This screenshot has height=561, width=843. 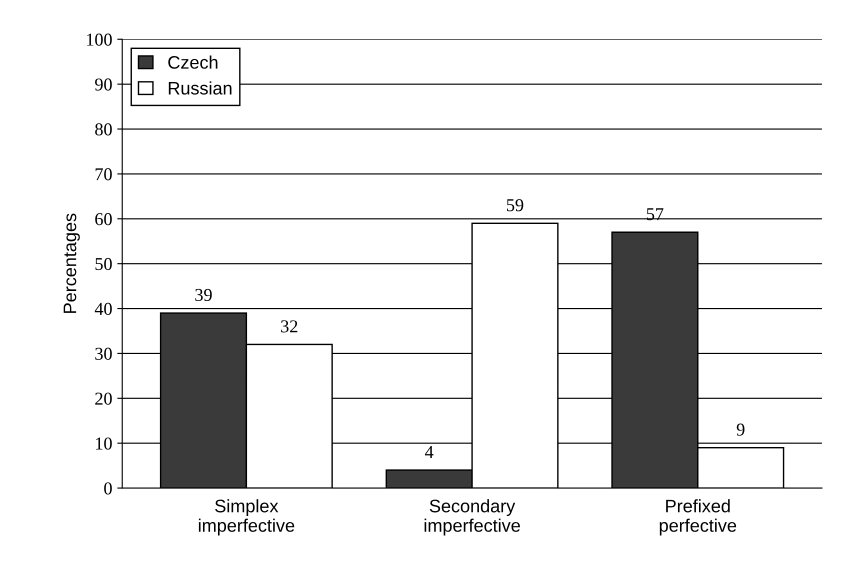 I want to click on data-label: 9, so click(x=740, y=430).